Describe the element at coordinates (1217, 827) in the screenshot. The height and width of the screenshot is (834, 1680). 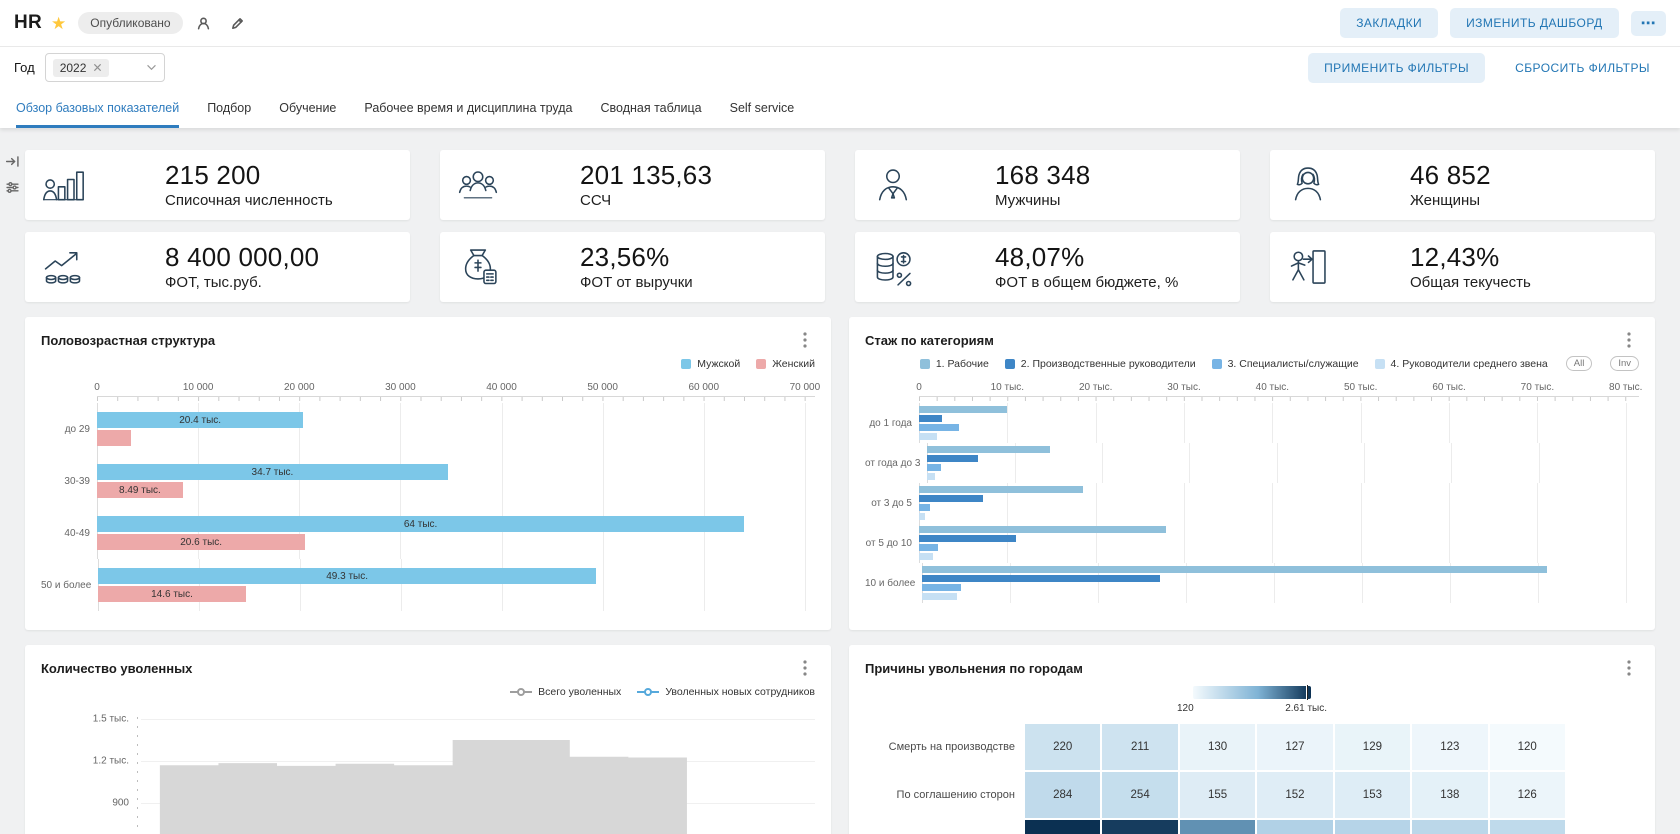
I see `heatmap-cell: 1 192` at that location.